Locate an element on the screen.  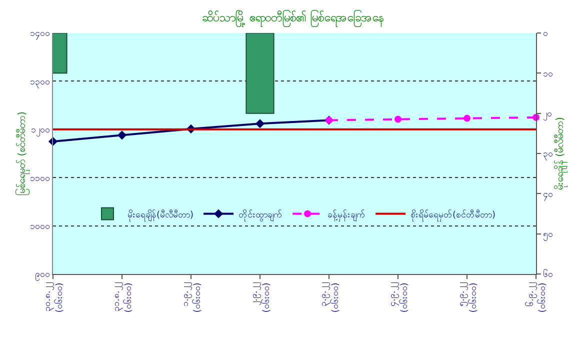
legend-label: ခန့်မှန်းချက် is located at coordinates (347, 215).